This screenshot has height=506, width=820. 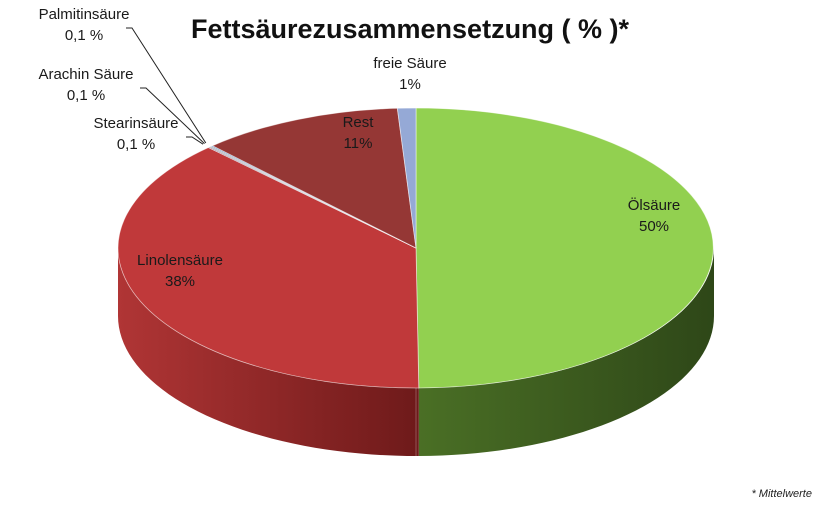 What do you see at coordinates (410, 84) in the screenshot?
I see `label-value-freie-säure: 1%` at bounding box center [410, 84].